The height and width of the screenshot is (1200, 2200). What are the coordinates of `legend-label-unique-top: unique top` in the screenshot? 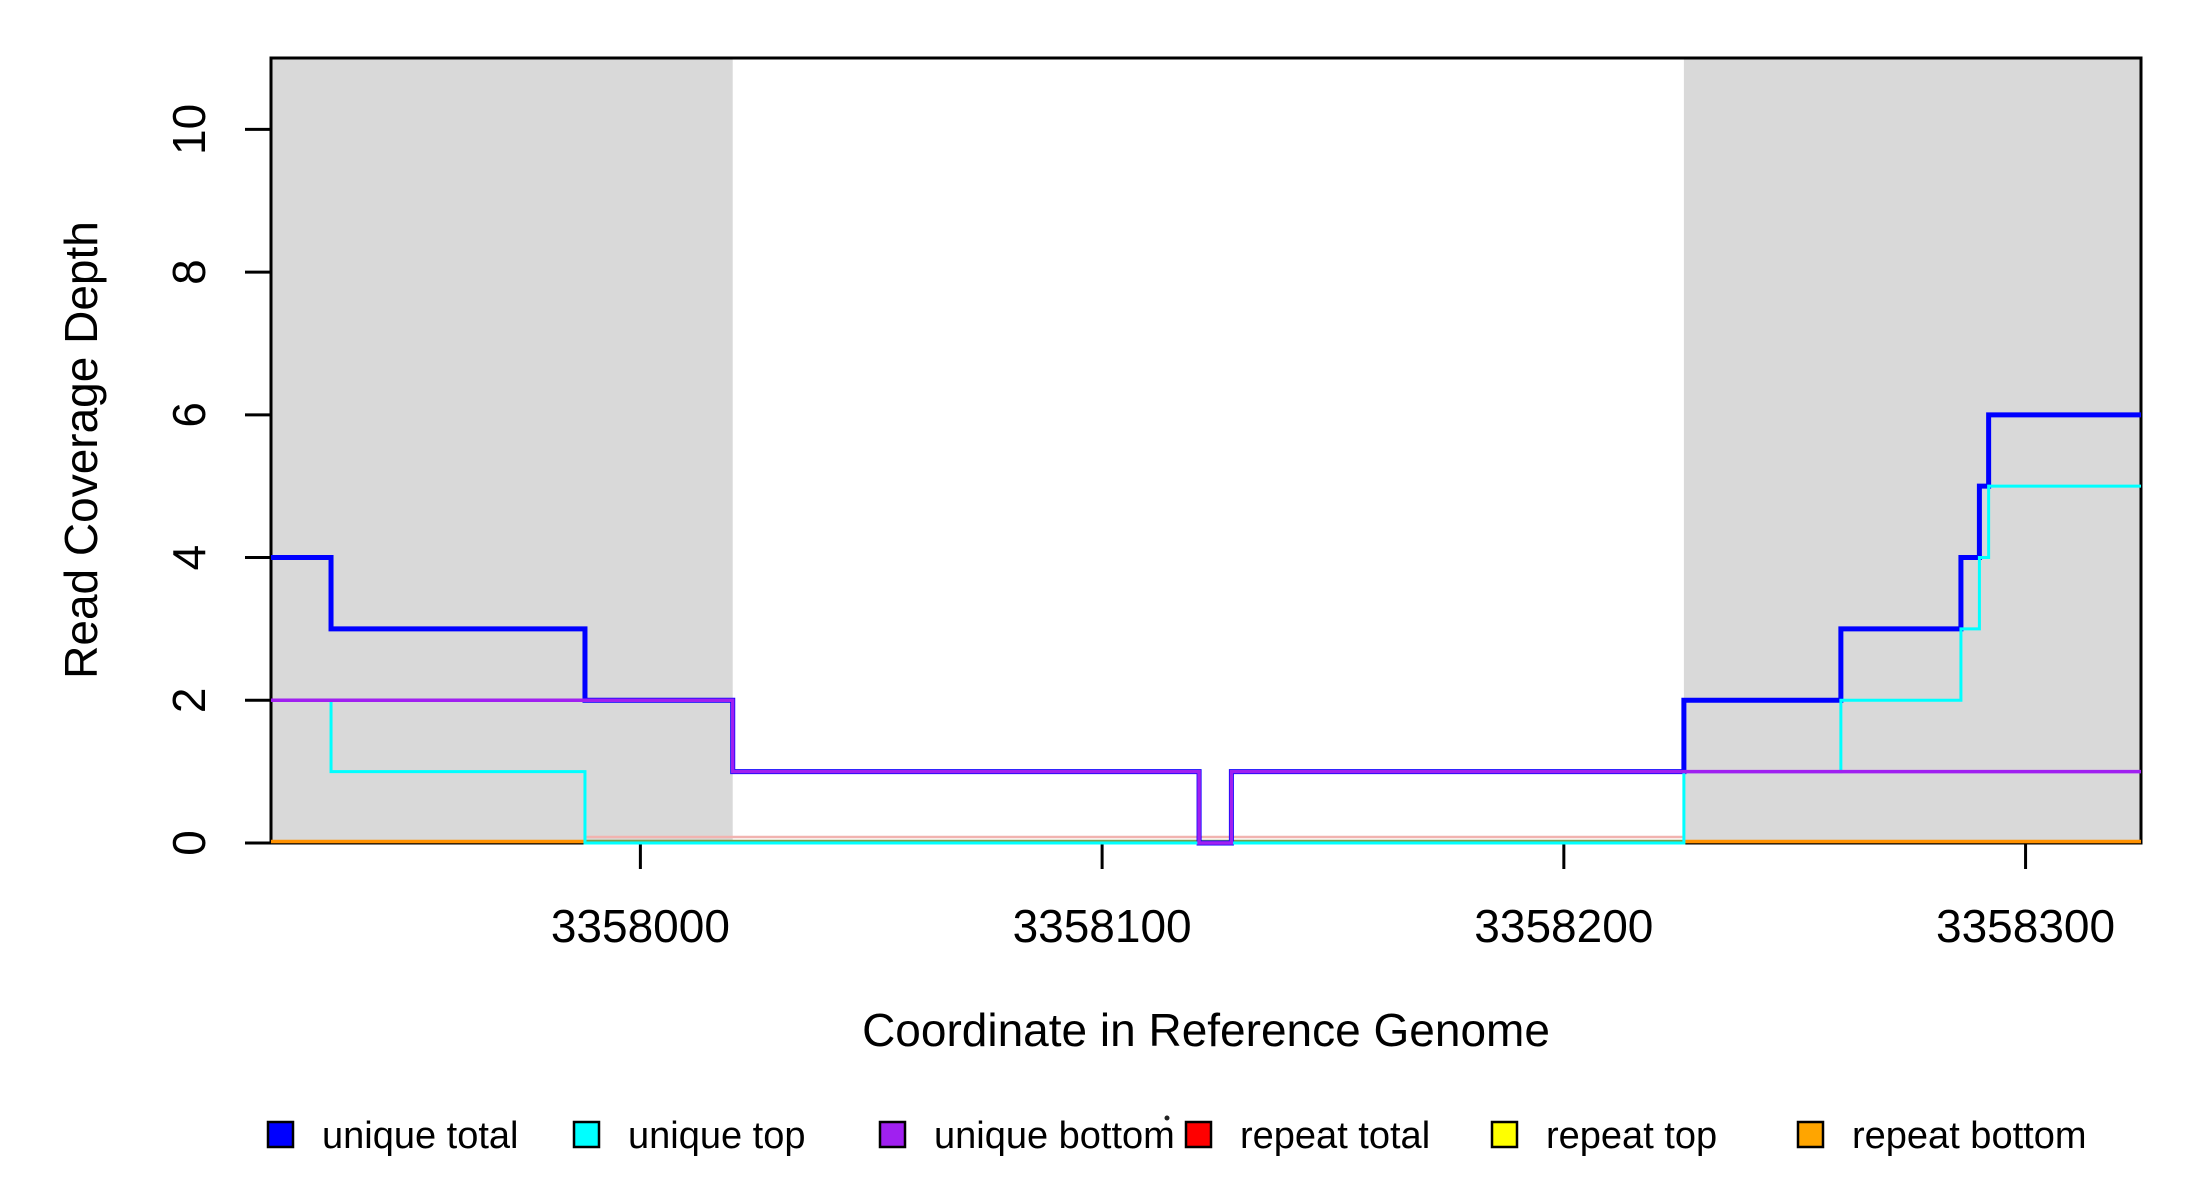 It's located at (717, 1136).